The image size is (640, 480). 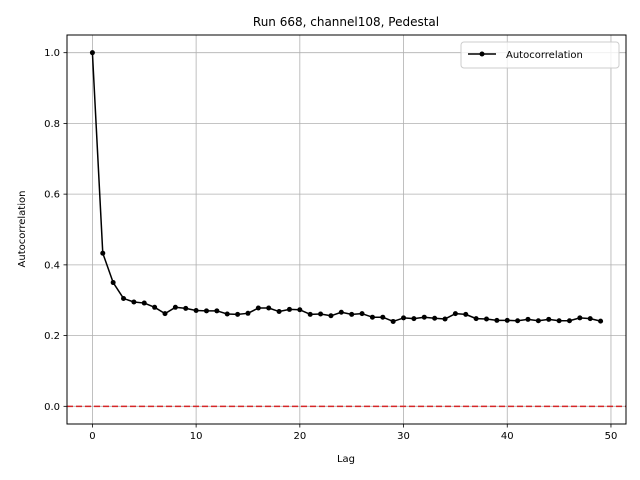 What do you see at coordinates (346, 22) in the screenshot?
I see `chart-title: Run 668, channel108, Pedestal` at bounding box center [346, 22].